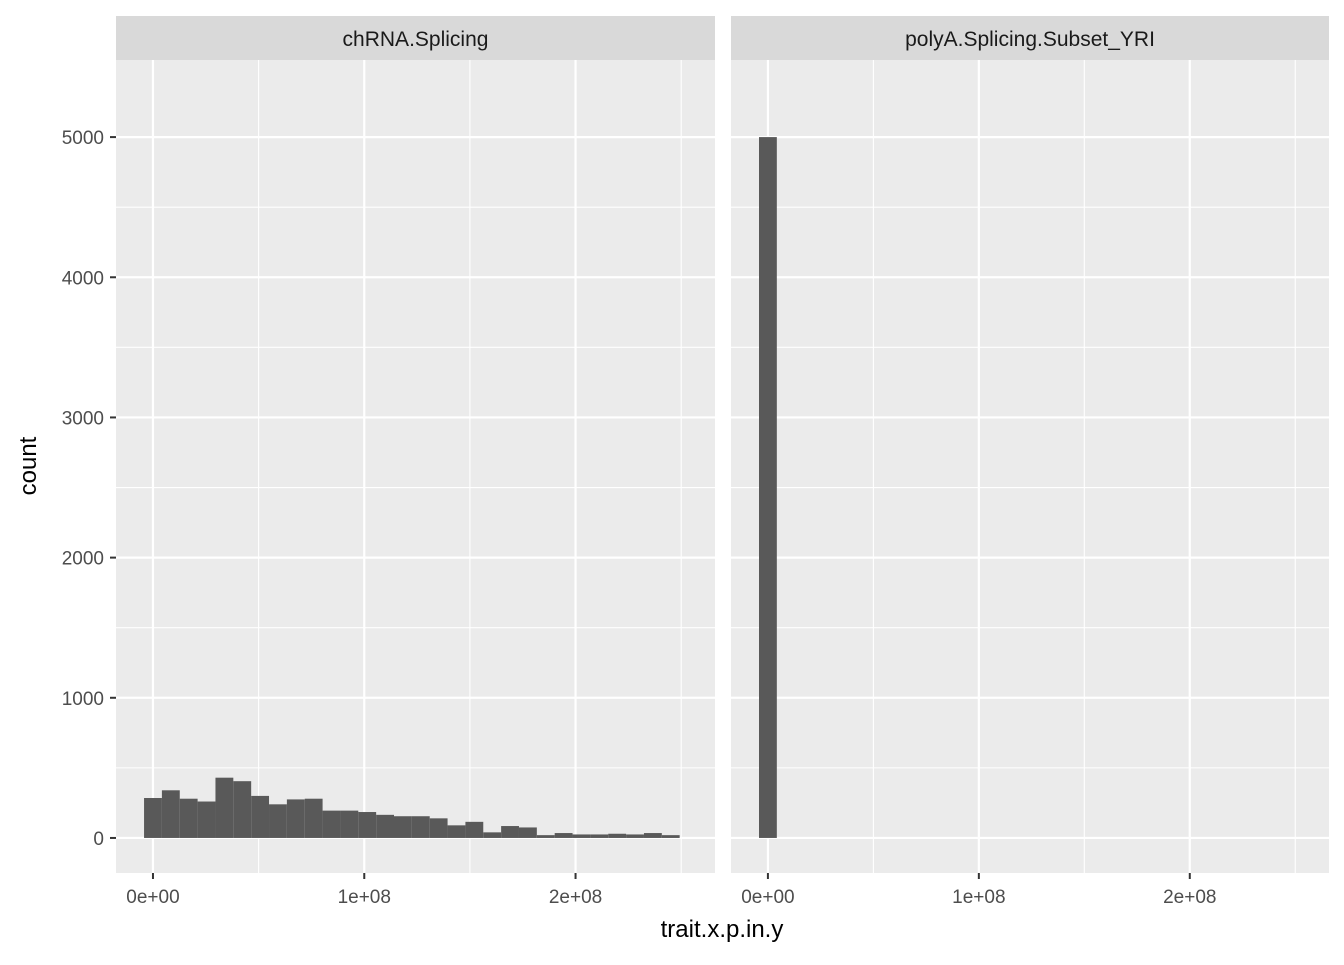 This screenshot has height=965, width=1344. I want to click on x-axis-title: trait.x.p.in.y, so click(722, 929).